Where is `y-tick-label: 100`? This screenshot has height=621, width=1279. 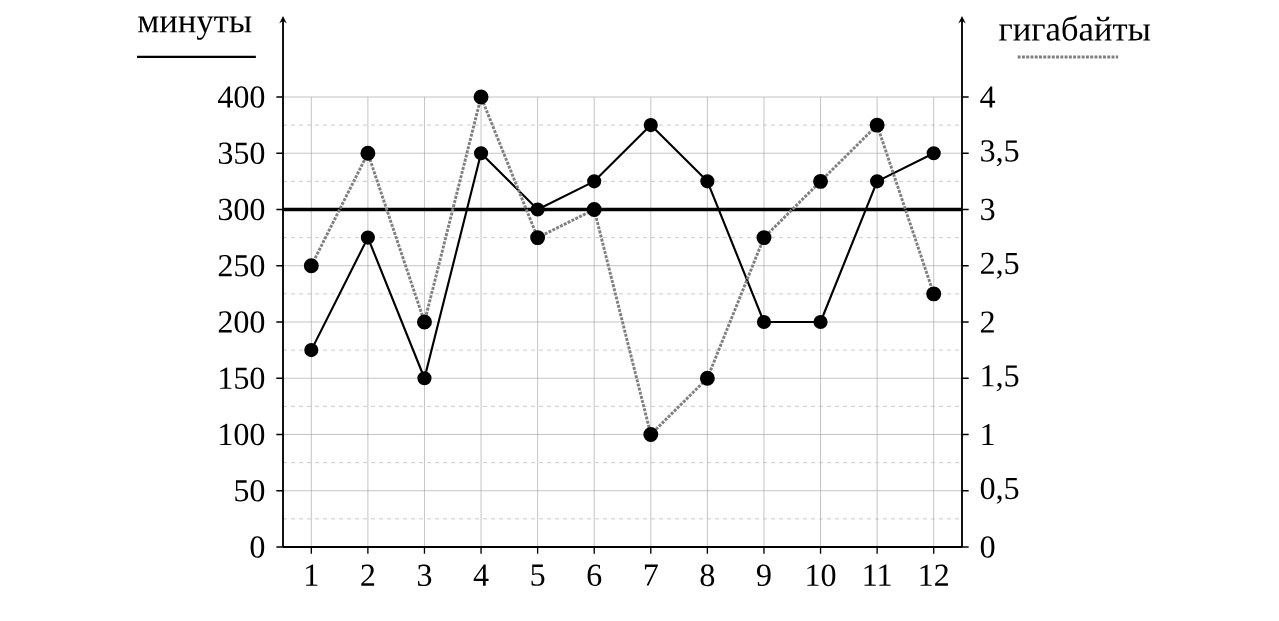
y-tick-label: 100 is located at coordinates (242, 434).